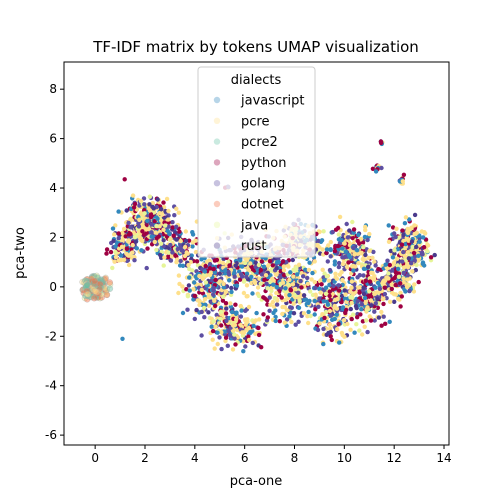 This screenshot has height=504, width=500. What do you see at coordinates (20, 253) in the screenshot?
I see `y-axis-label: pca-two` at bounding box center [20, 253].